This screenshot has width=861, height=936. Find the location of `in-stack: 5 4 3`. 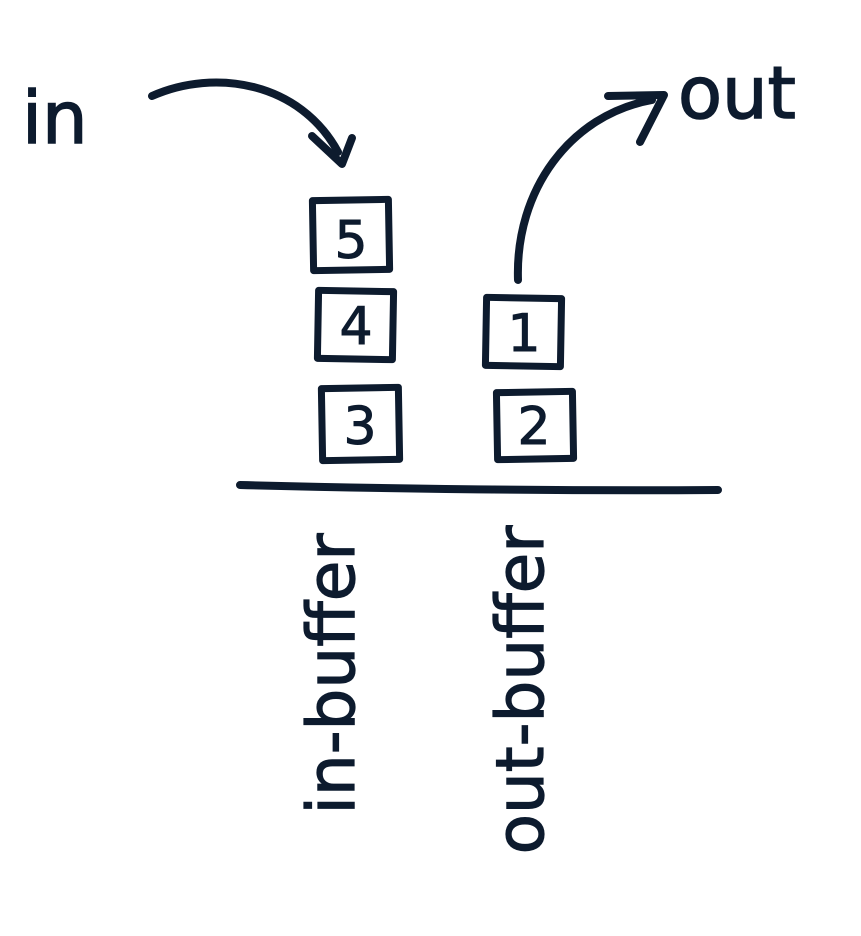

in-stack: 5 4 3 is located at coordinates (356, 330).